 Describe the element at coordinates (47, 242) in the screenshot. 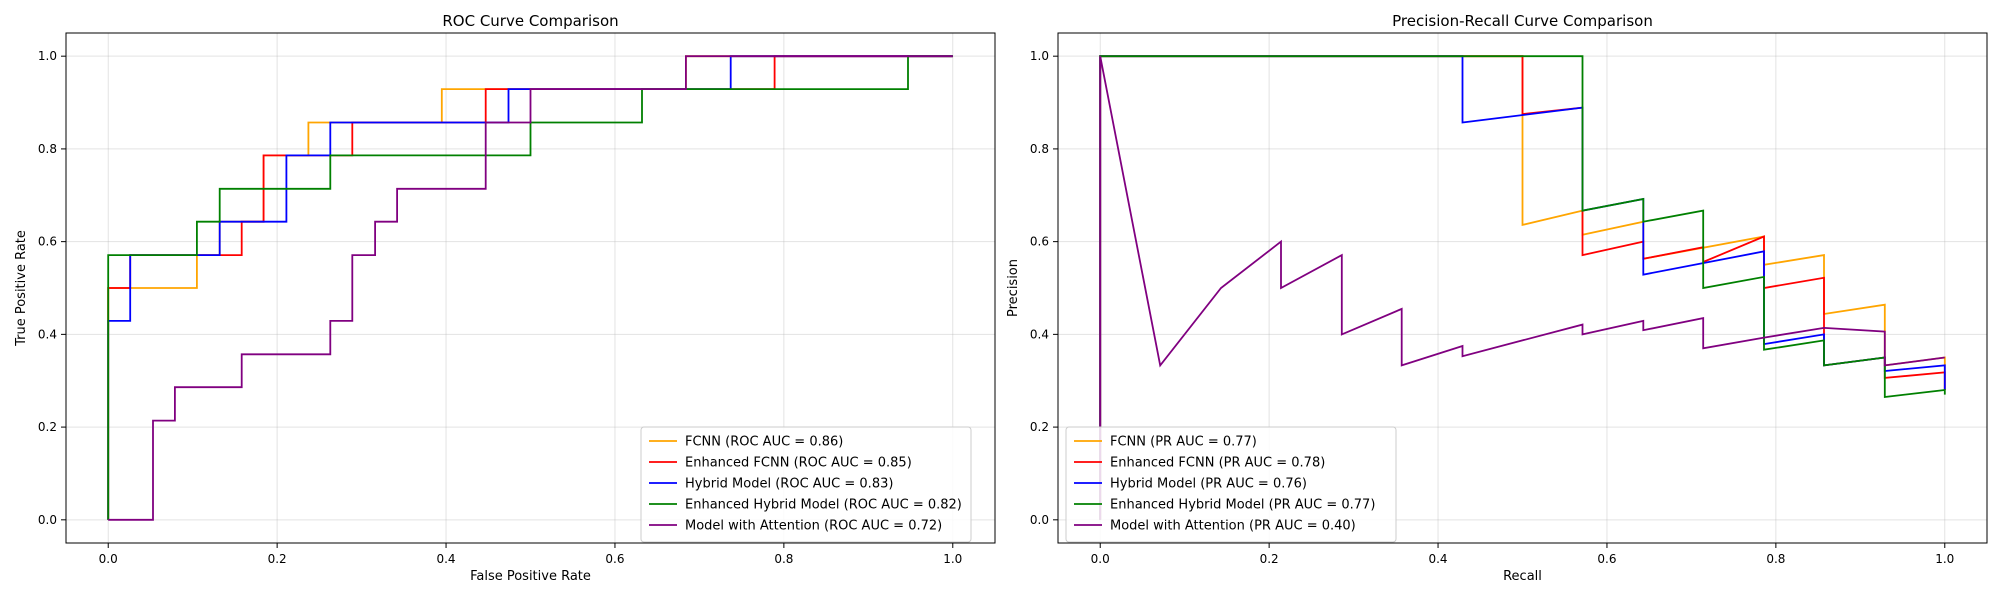

I see `roc-y-tick-label: 0.6` at that location.